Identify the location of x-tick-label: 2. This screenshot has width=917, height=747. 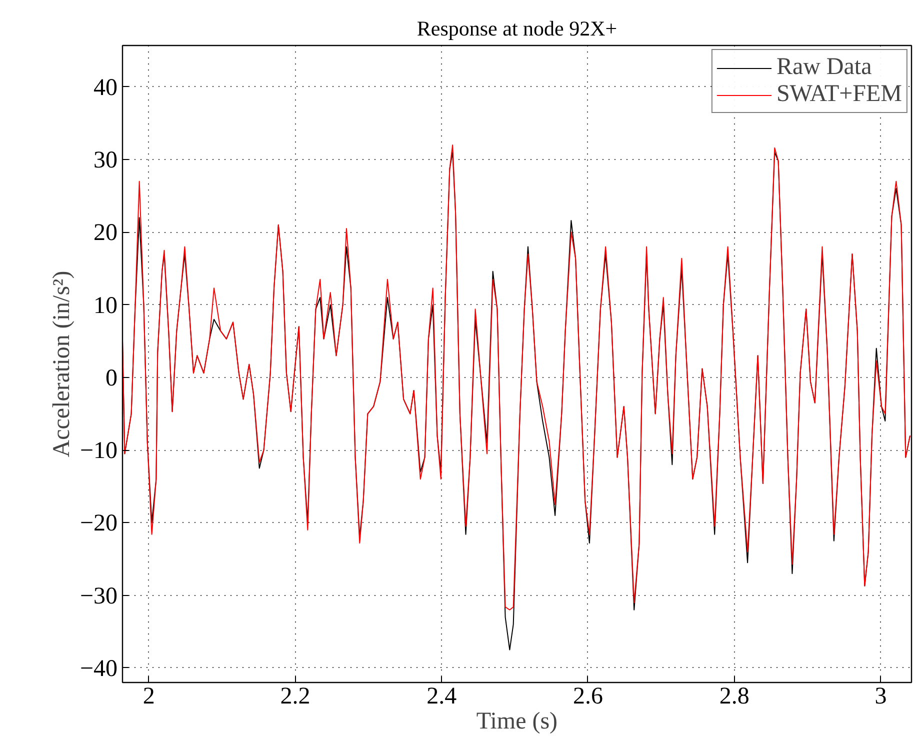
(148, 697).